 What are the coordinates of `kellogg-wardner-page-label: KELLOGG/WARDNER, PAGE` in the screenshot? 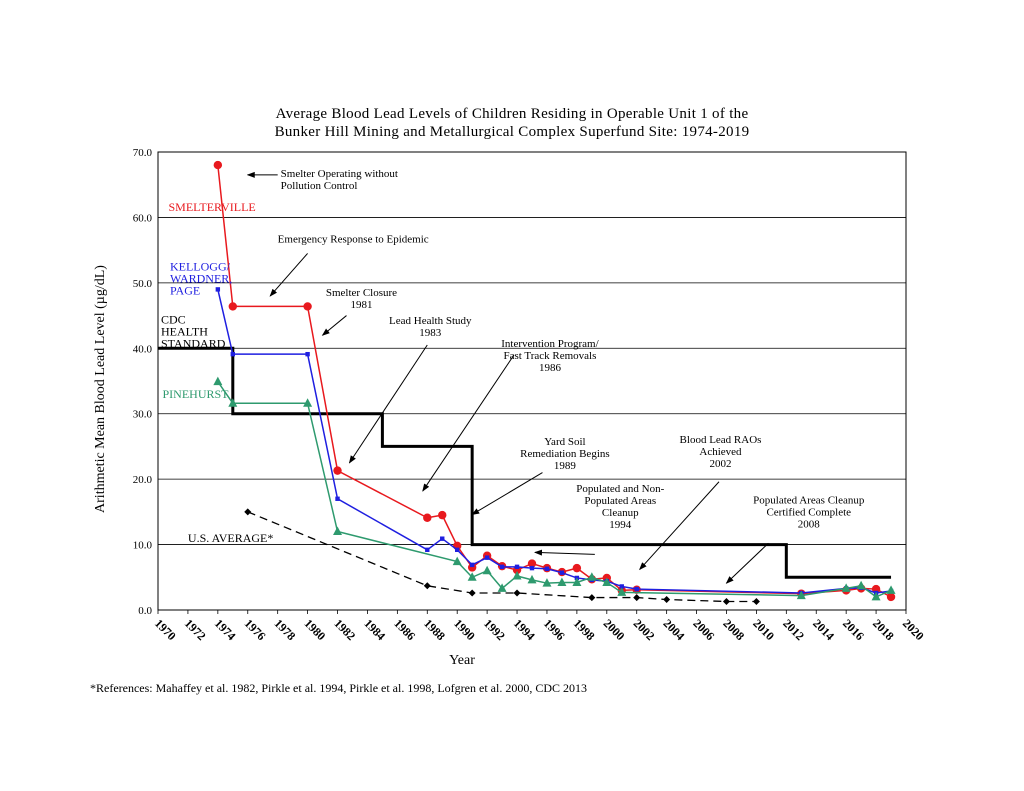 It's located at (201, 278).